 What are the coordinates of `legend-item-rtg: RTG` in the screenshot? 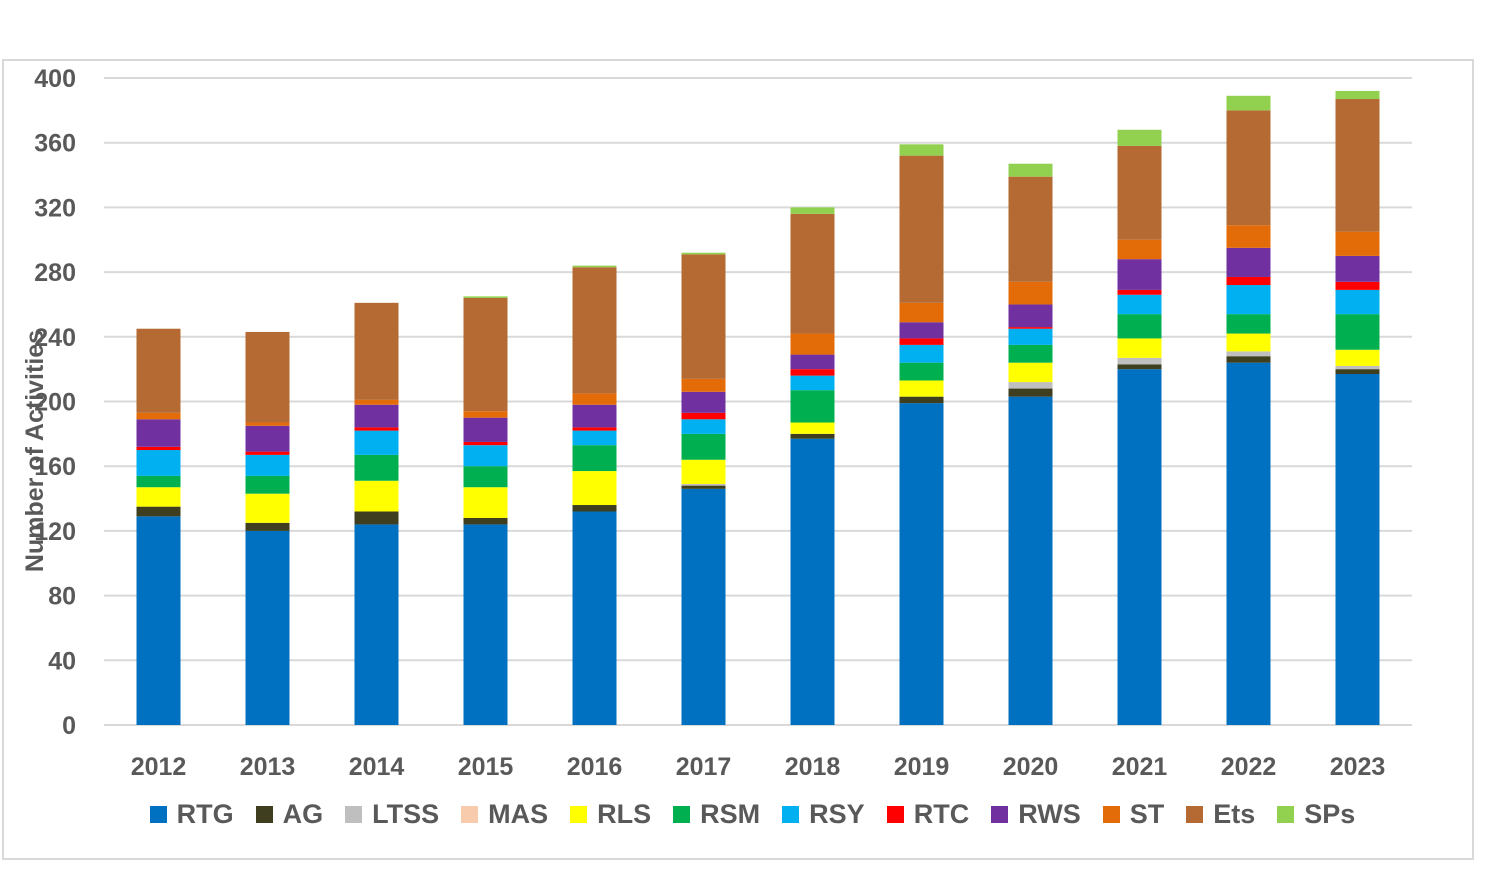 It's located at (191, 814).